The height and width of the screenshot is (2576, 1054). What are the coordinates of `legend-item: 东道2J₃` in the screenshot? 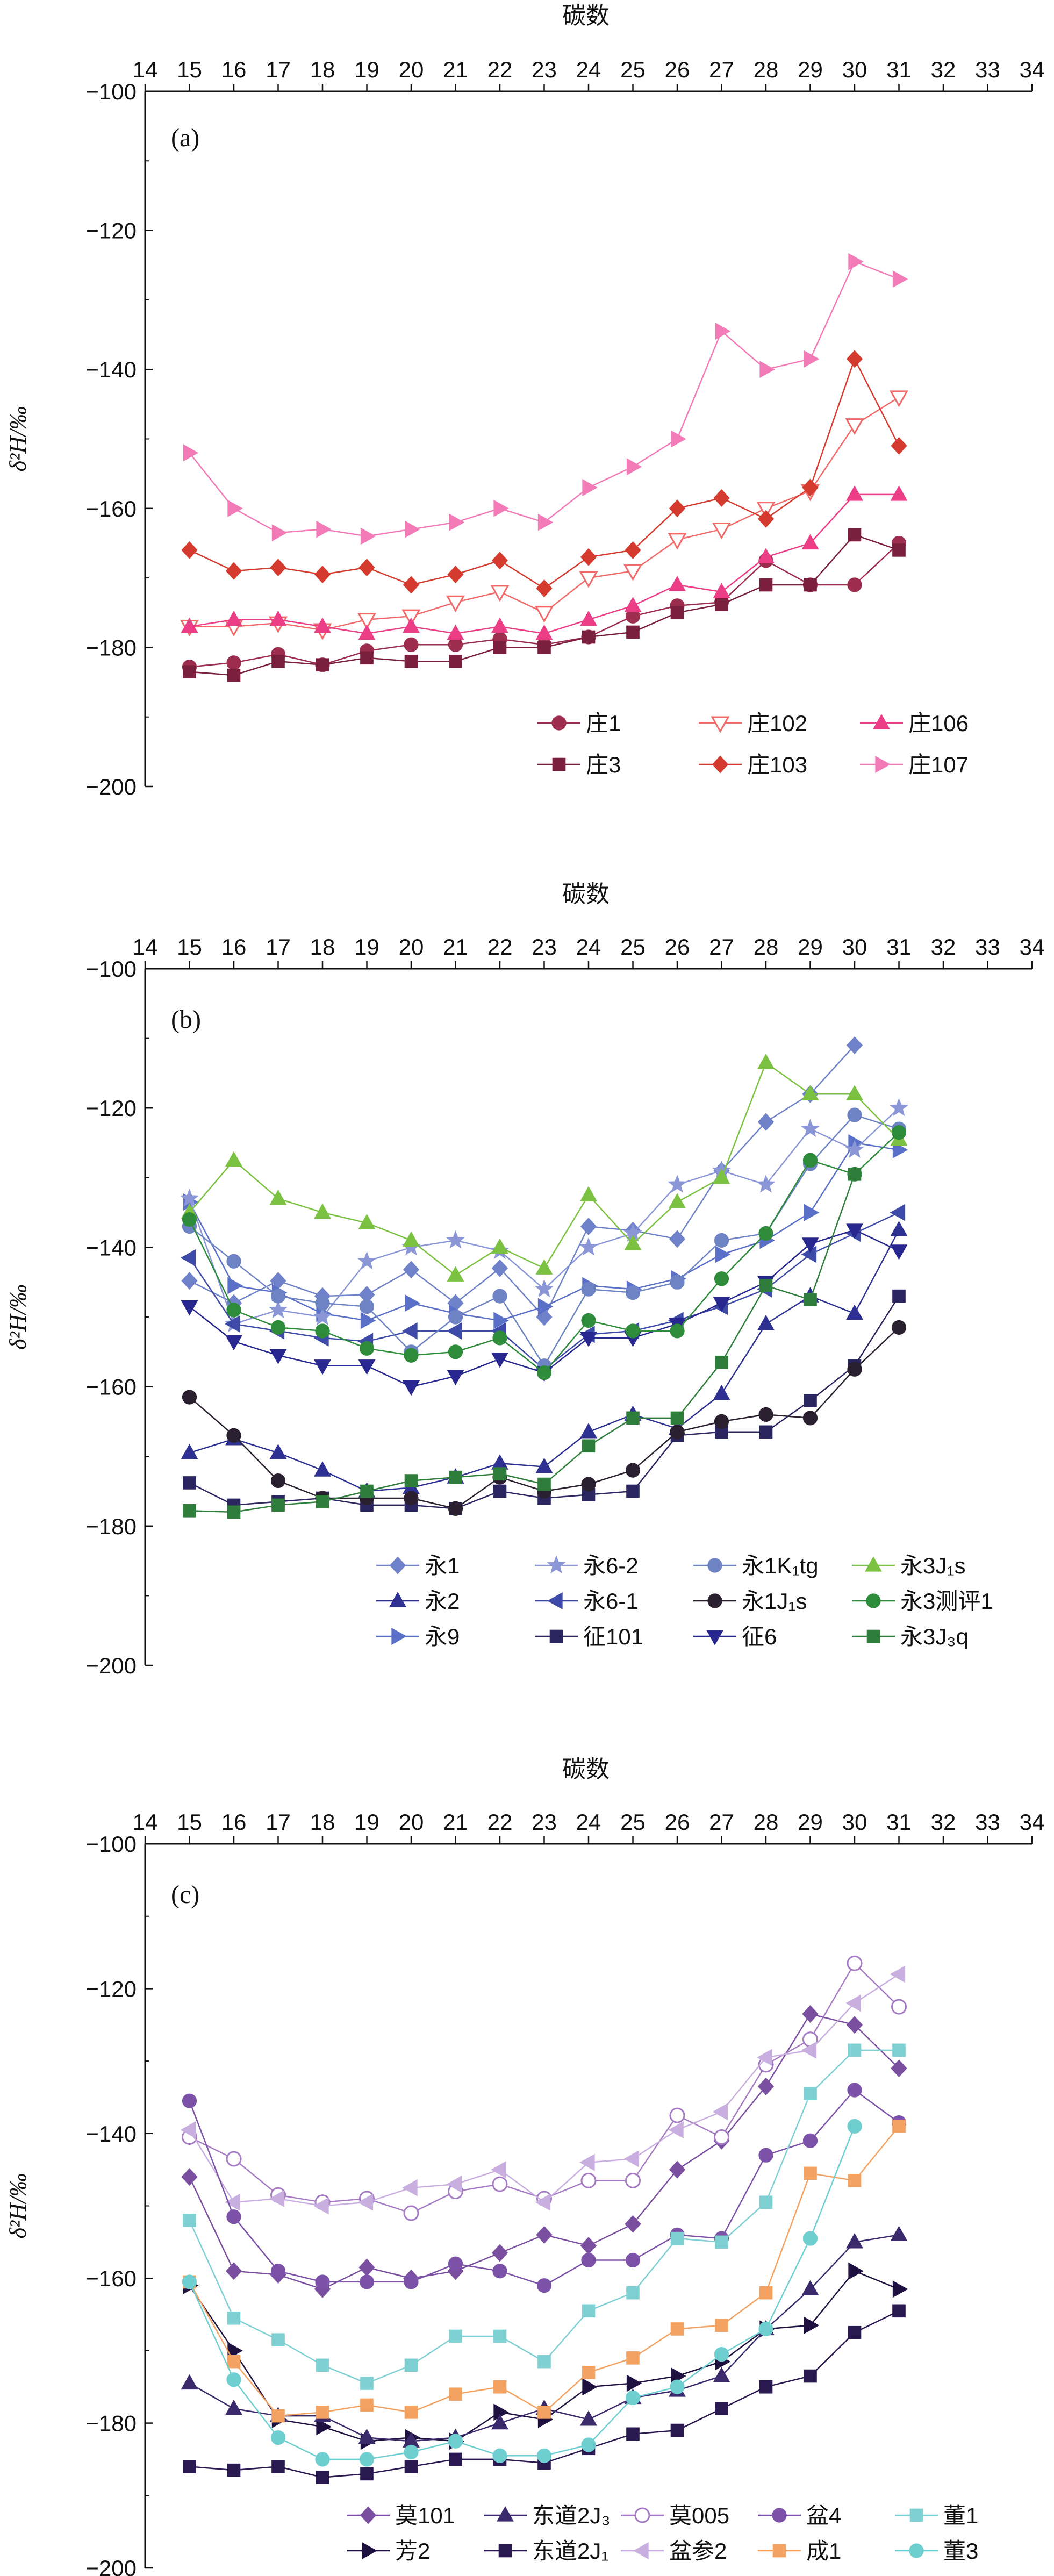 It's located at (547, 2515).